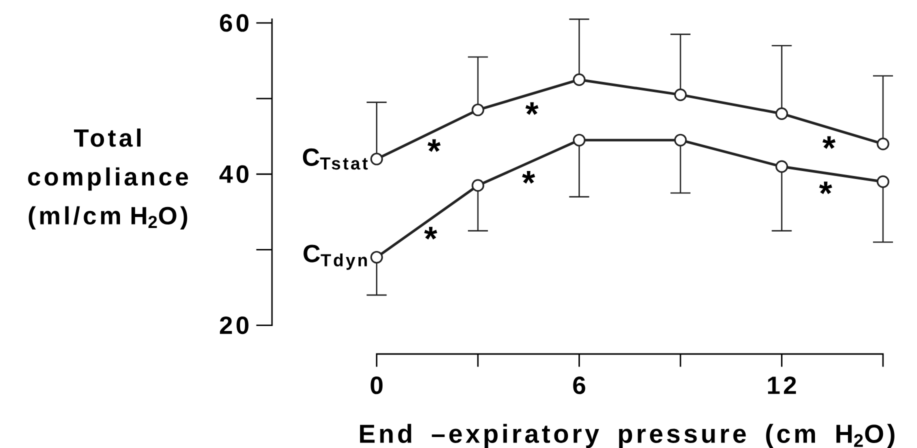  I want to click on y-tick-label: 40, so click(233, 174).